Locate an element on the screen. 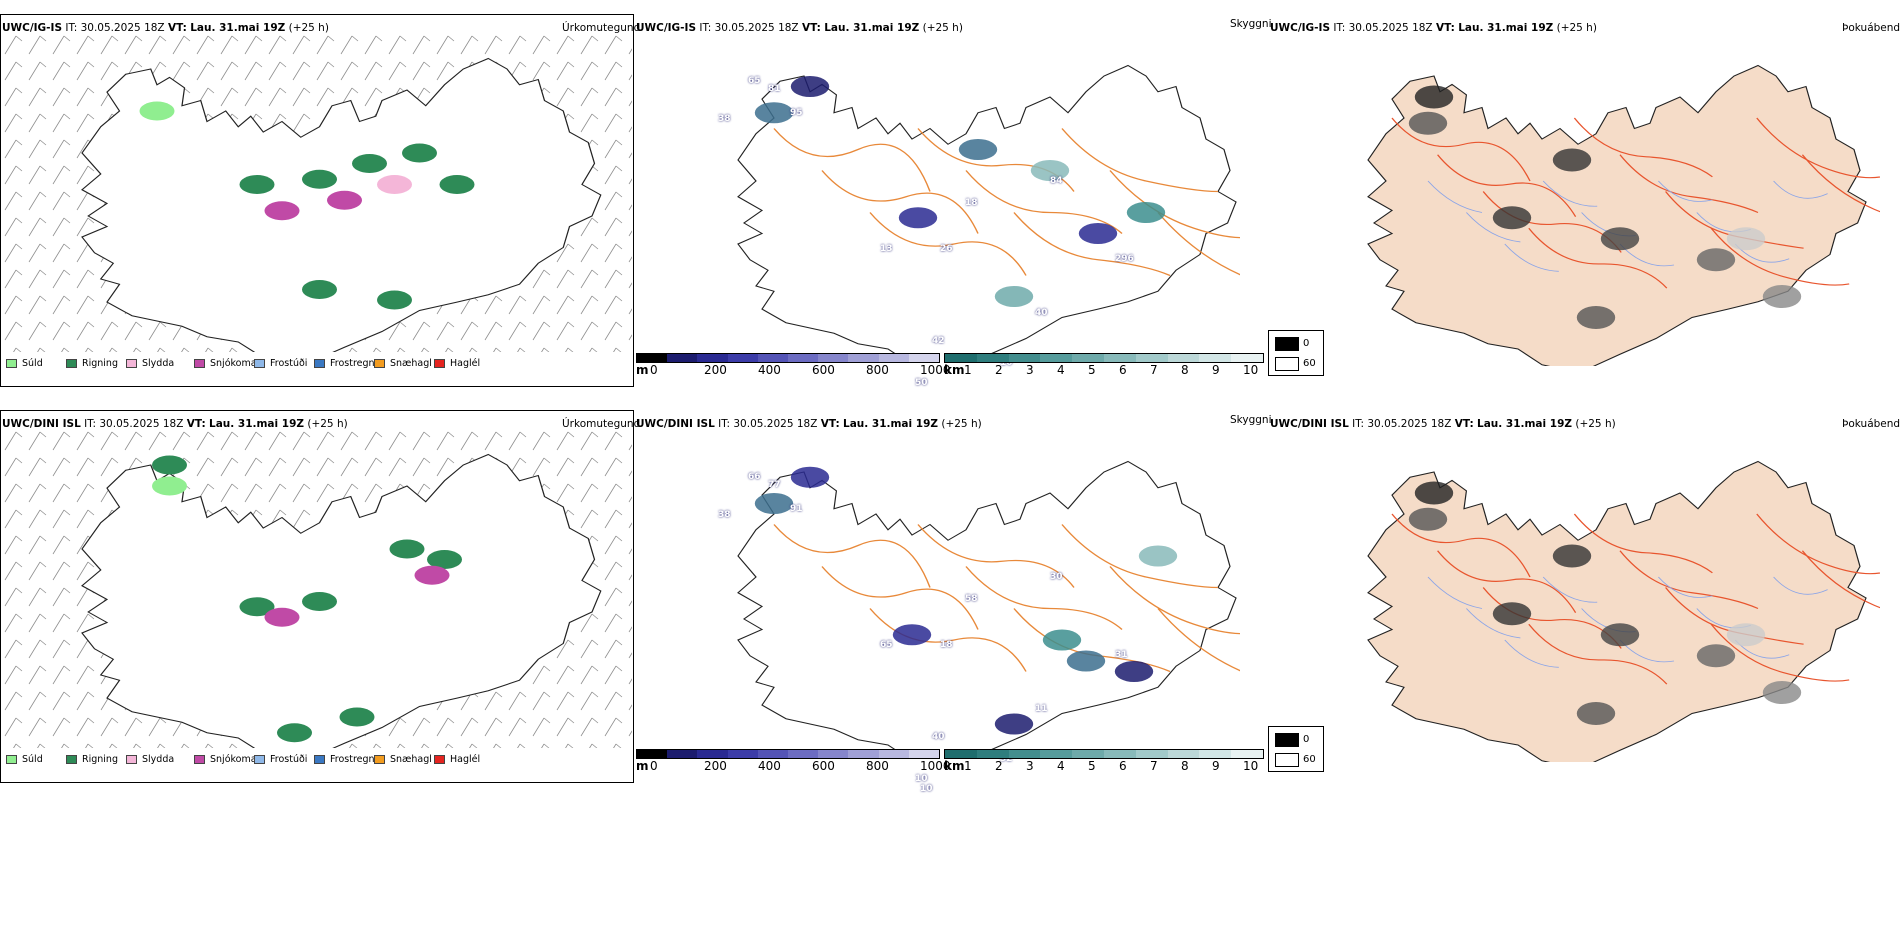 The width and height of the screenshot is (1900, 950). cloud-base-label: 296 is located at coordinates (1124, 259).